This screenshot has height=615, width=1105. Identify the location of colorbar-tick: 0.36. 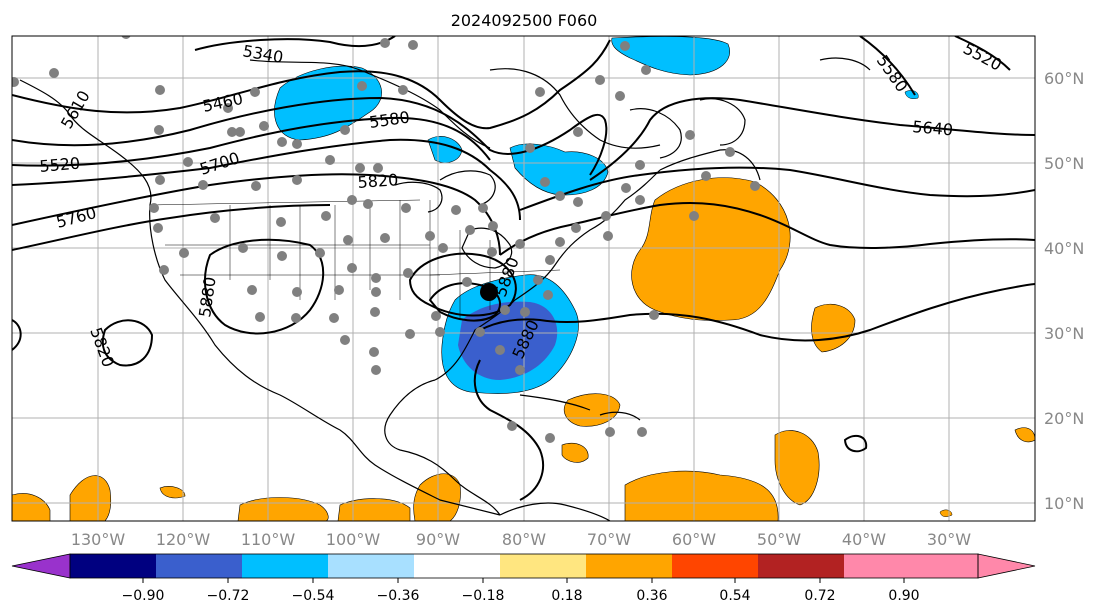
(651, 596).